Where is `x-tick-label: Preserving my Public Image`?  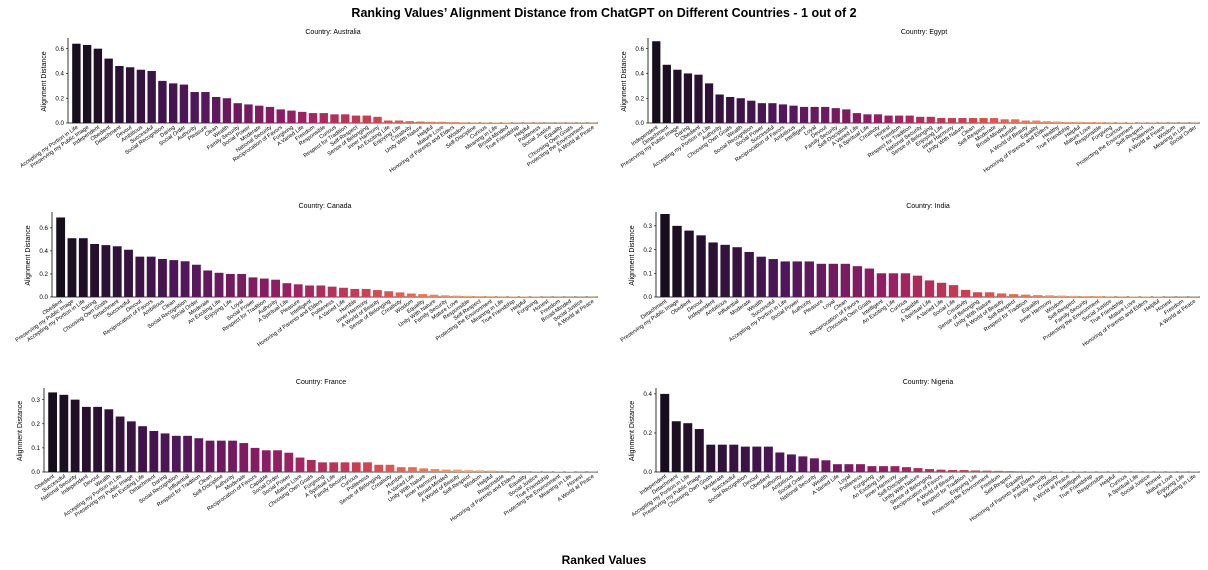
x-tick-label: Preserving my Public Image is located at coordinates (60, 147).